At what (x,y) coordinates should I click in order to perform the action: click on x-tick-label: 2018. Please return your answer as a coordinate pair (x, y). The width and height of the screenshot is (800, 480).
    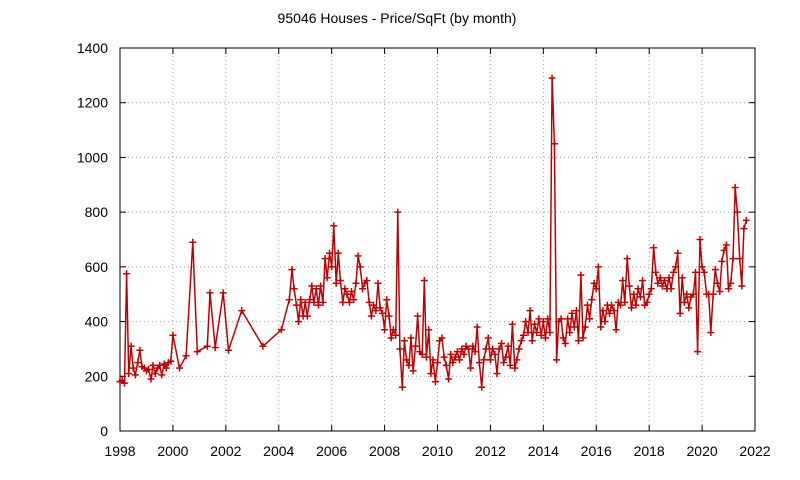
    Looking at the image, I should click on (649, 451).